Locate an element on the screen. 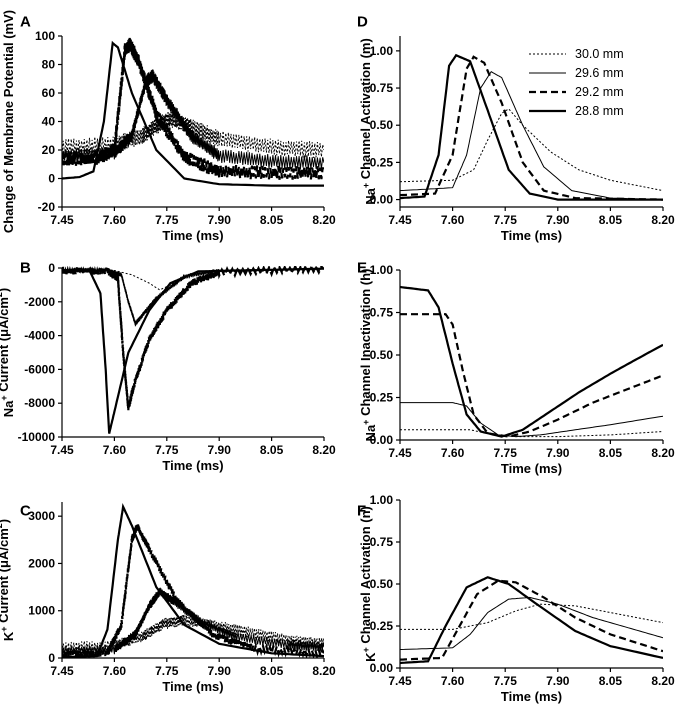  legend-label: 29.2 mm is located at coordinates (599, 92).